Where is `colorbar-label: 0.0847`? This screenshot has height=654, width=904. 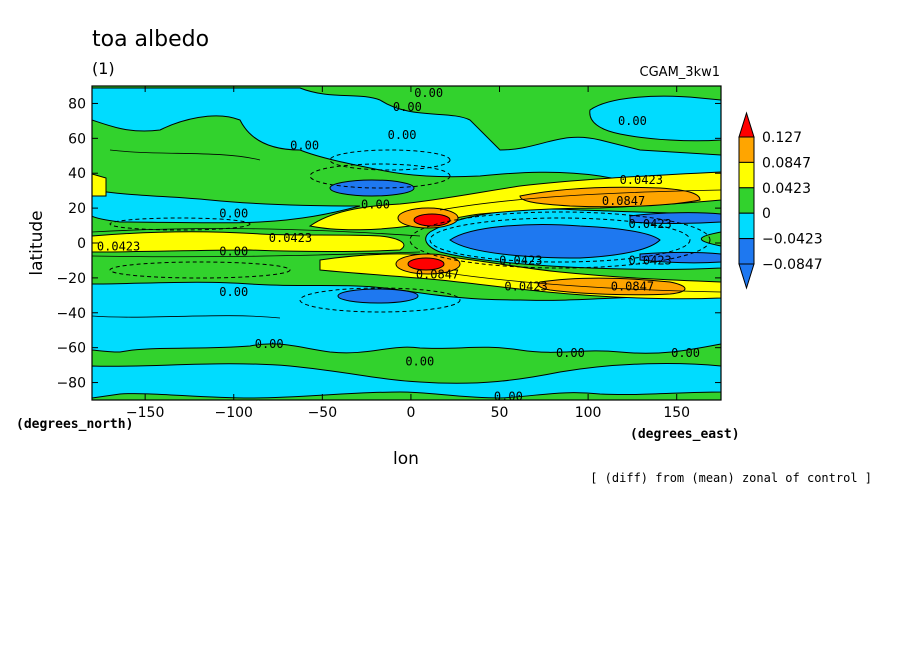 colorbar-label: 0.0847 is located at coordinates (786, 163).